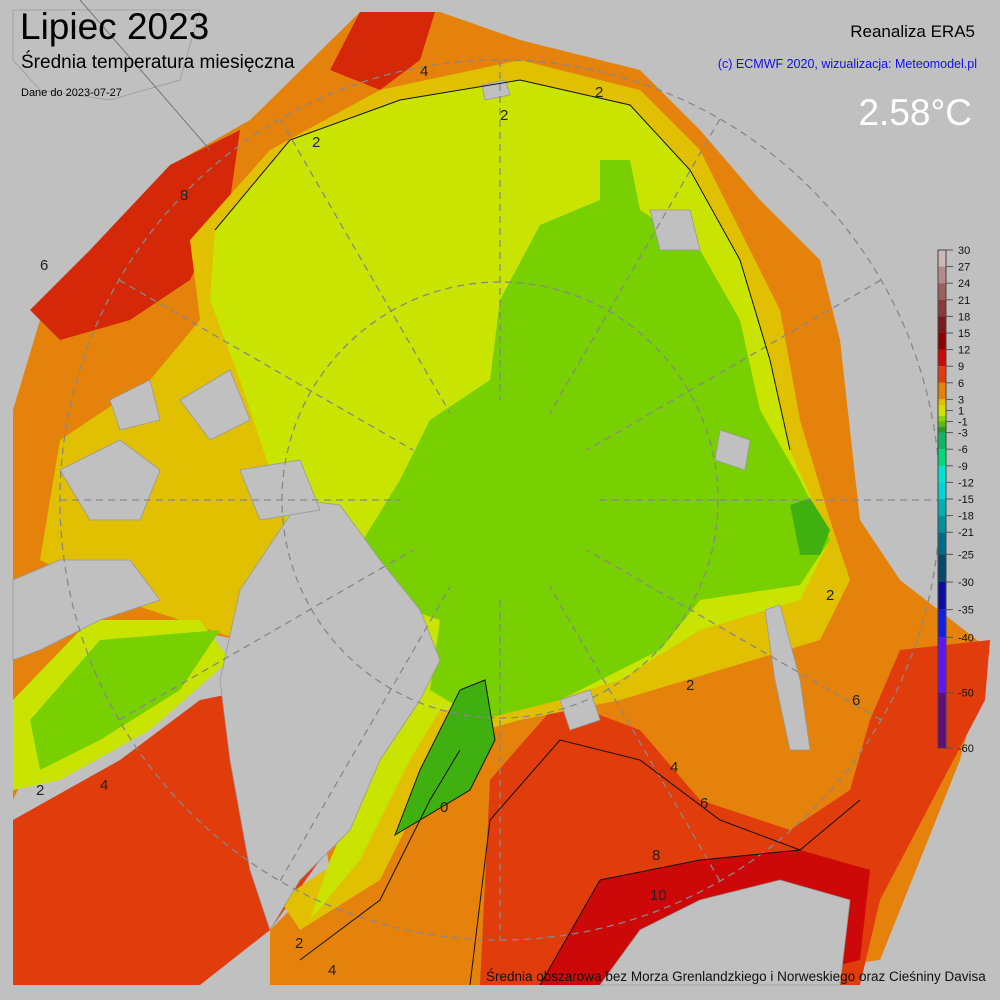 The image size is (1000, 1000). What do you see at coordinates (964, 284) in the screenshot?
I see `colorbar-tick-label: 24` at bounding box center [964, 284].